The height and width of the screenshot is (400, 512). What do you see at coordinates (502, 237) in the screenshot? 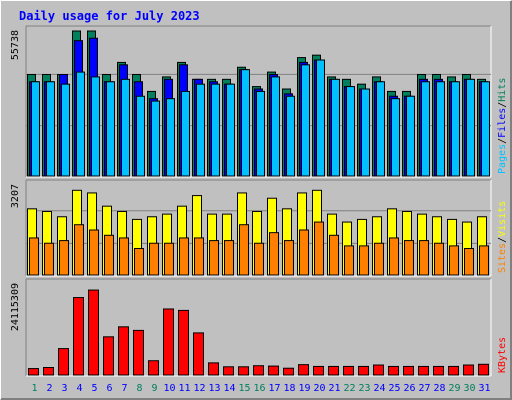
I see `legend-visits-sites: Sites/Visits` at bounding box center [502, 237].